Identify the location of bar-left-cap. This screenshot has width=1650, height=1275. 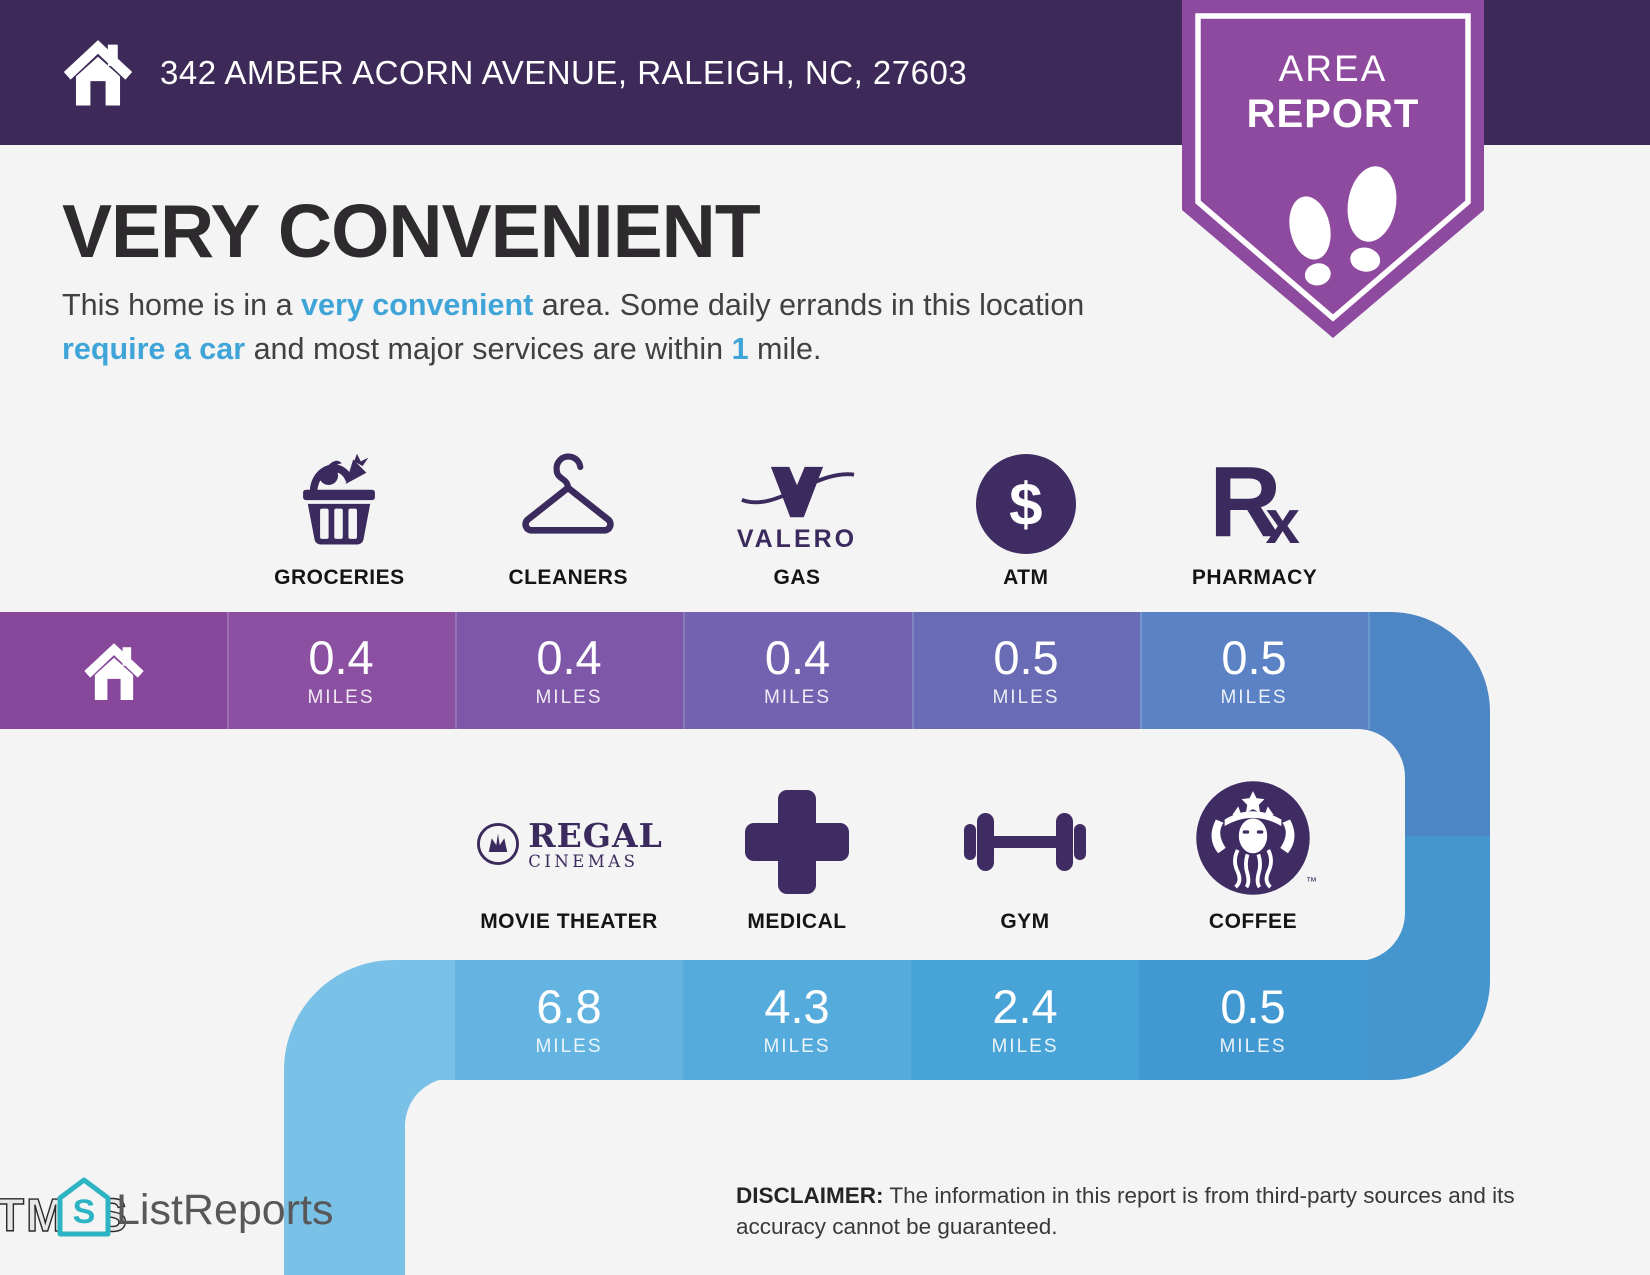
(369, 1020).